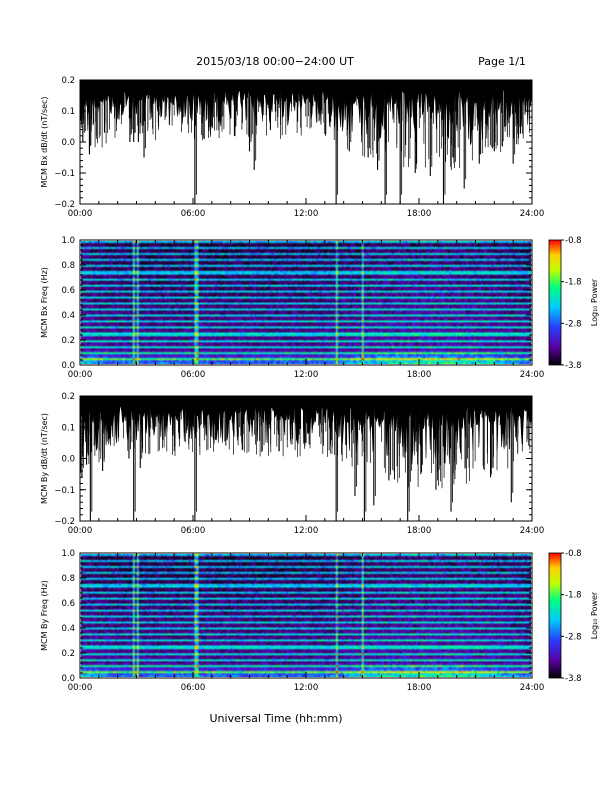  I want to click on y-axis-title: MCM By dB/dt (nT/sec), so click(44, 458).